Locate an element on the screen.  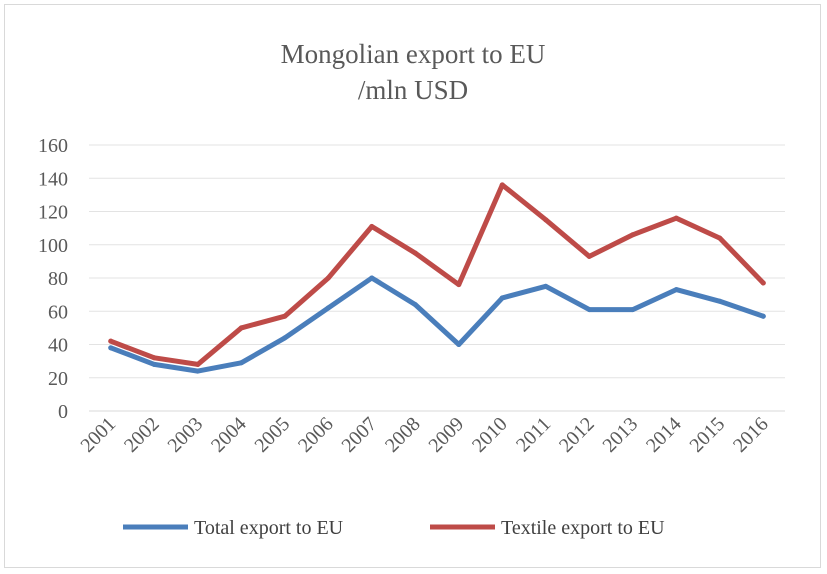
y-tick-label: 80 is located at coordinates (58, 279).